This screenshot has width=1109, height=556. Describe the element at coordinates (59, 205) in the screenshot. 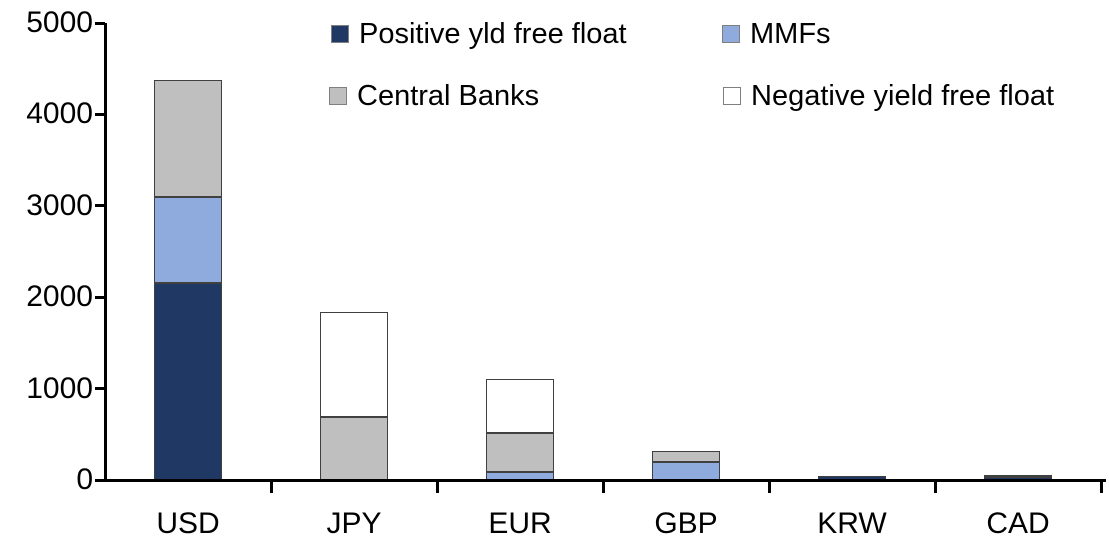

I see `y-axis-tick-label: 3000` at that location.